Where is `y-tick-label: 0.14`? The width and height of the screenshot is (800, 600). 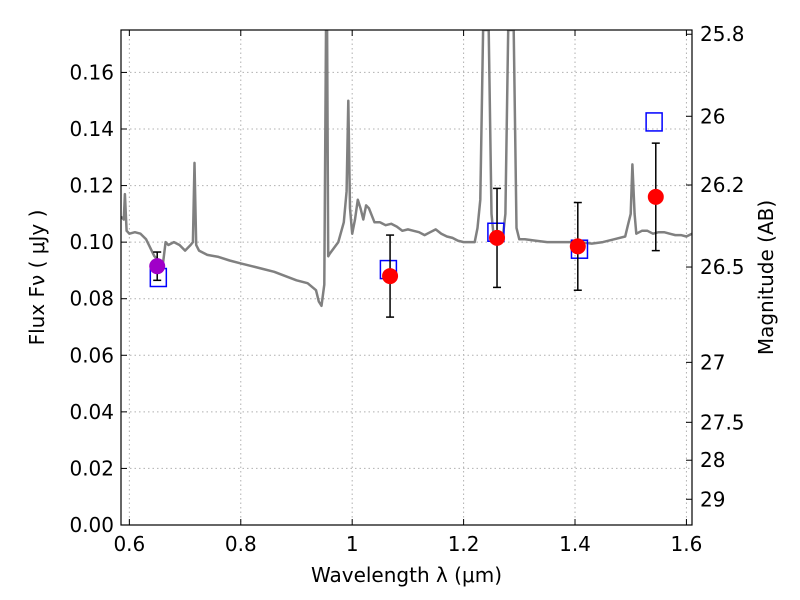 y-tick-label: 0.14 is located at coordinates (91, 129).